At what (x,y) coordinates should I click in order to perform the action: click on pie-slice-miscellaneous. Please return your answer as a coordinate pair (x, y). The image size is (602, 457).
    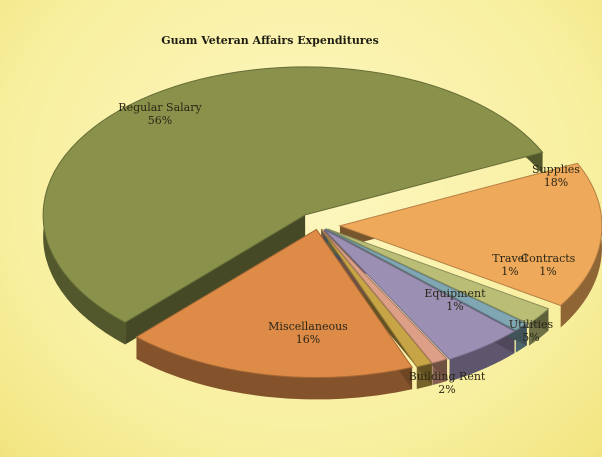
    Looking at the image, I should click on (470, 234).